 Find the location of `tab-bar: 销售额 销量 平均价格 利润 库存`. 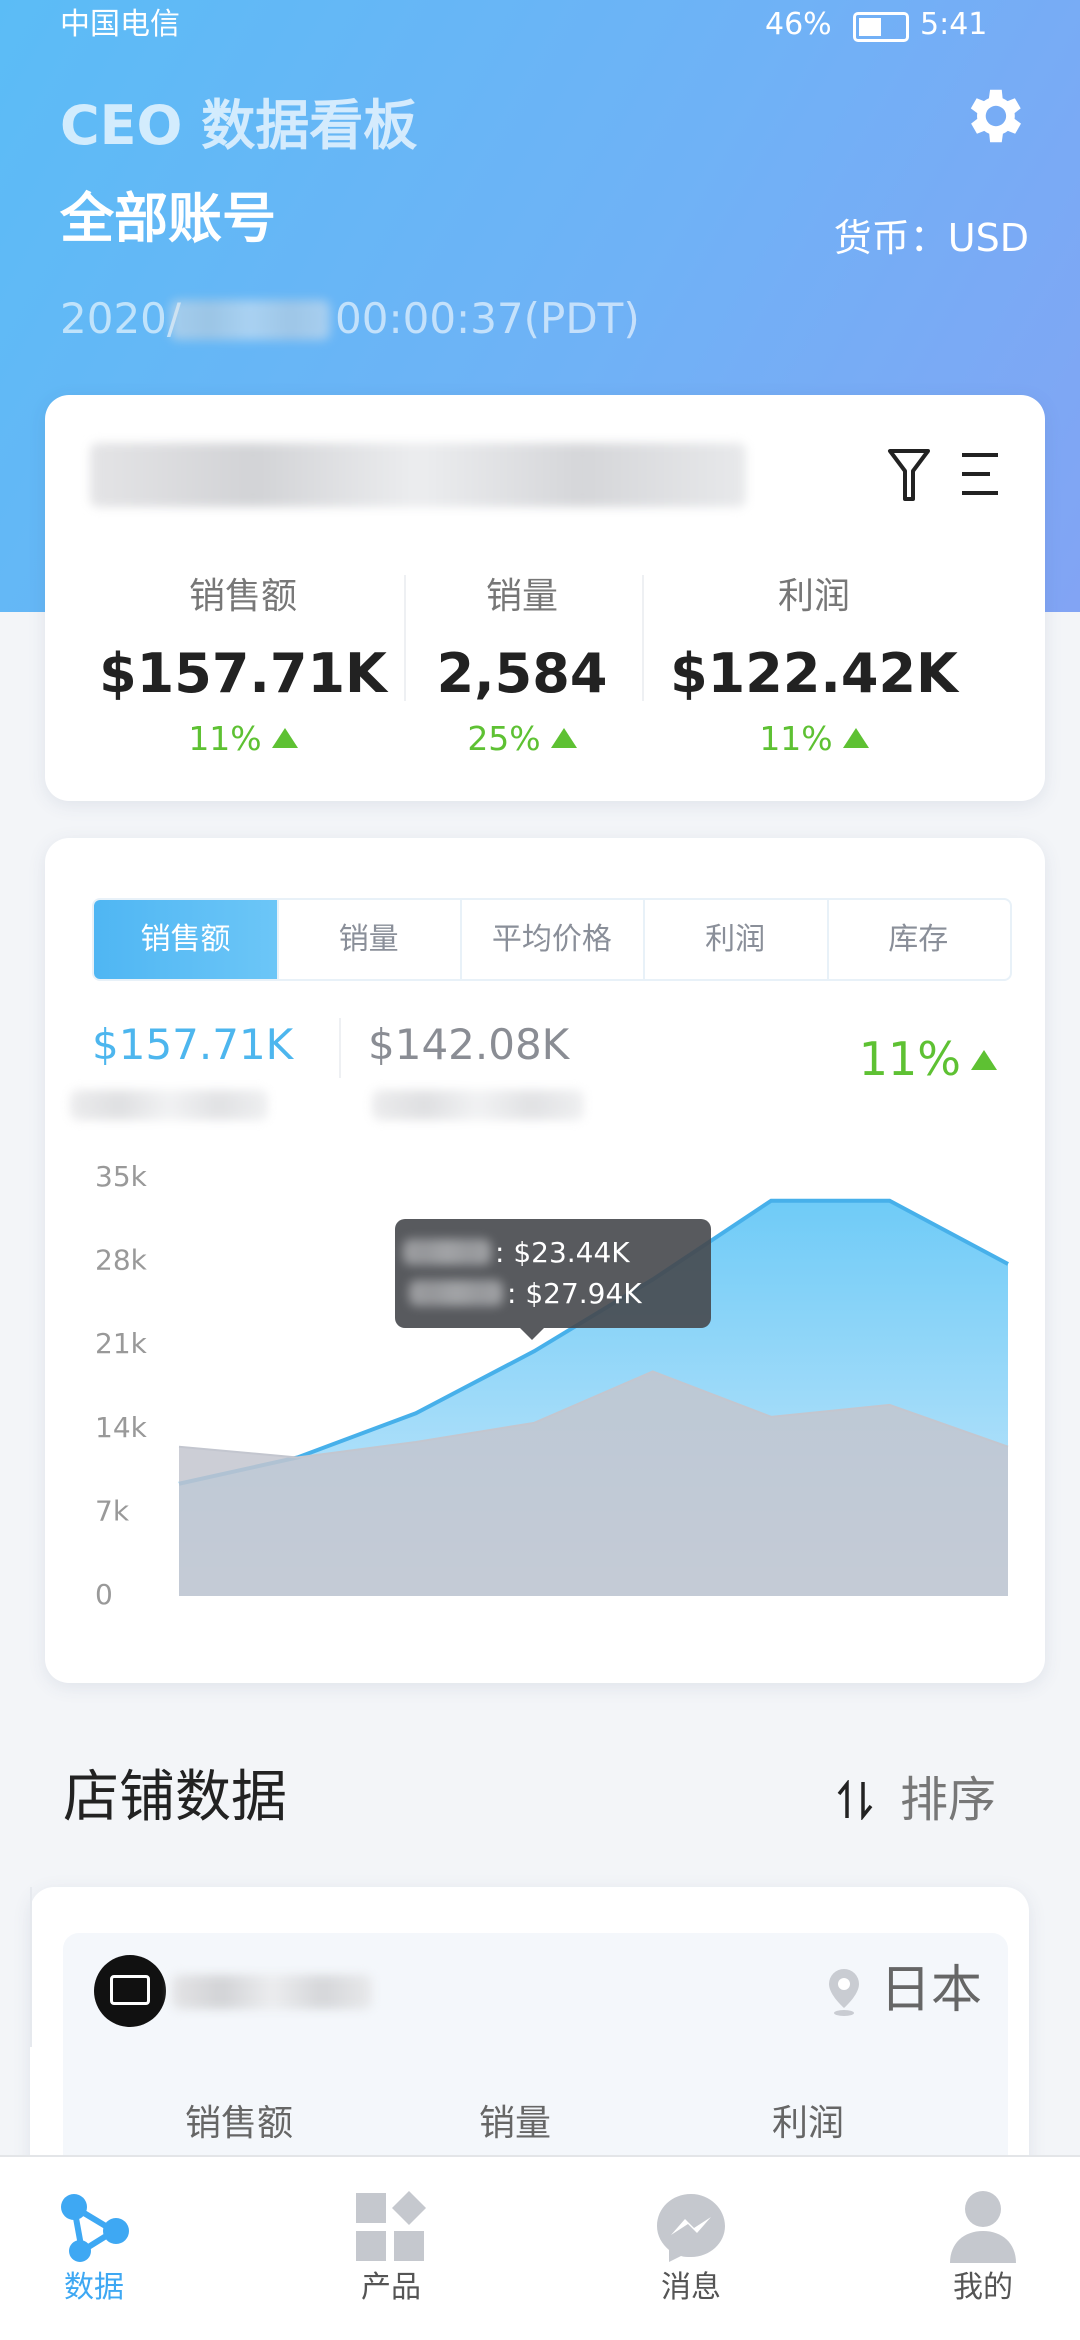

tab-bar: 销售额 销量 平均价格 利润 库存 is located at coordinates (552, 939).